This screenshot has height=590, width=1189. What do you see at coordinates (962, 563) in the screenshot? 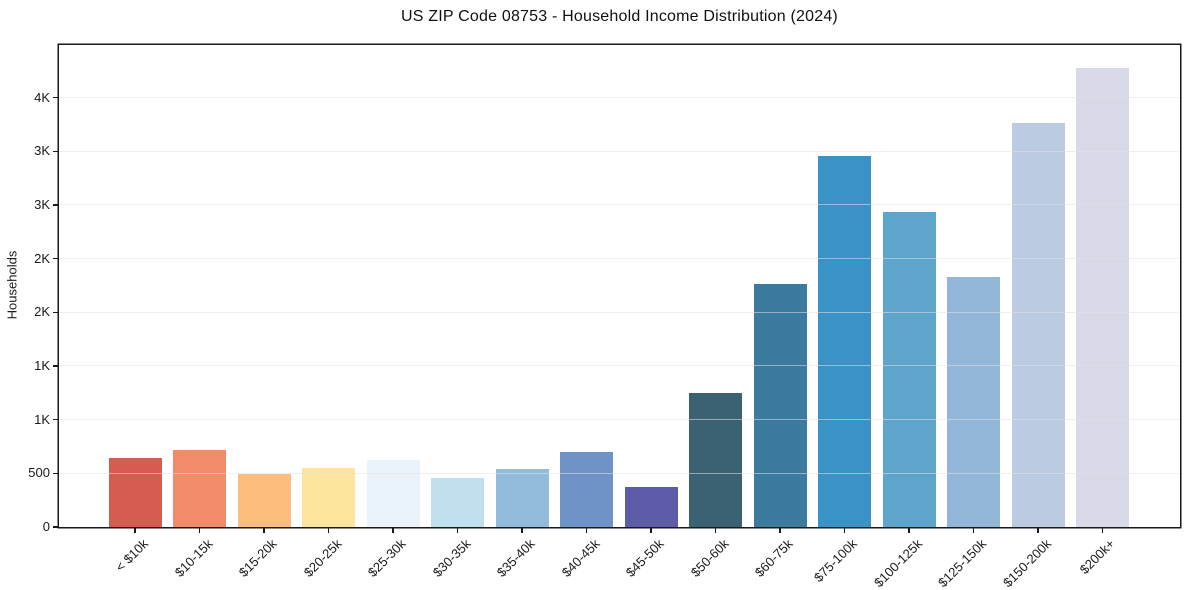
I see `x-tick-label: $125-150k` at bounding box center [962, 563].